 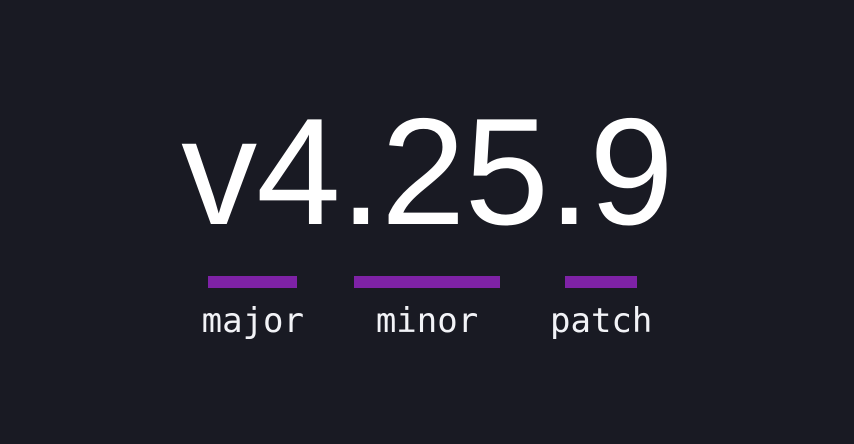 I want to click on major-segment-bar, so click(x=253, y=281).